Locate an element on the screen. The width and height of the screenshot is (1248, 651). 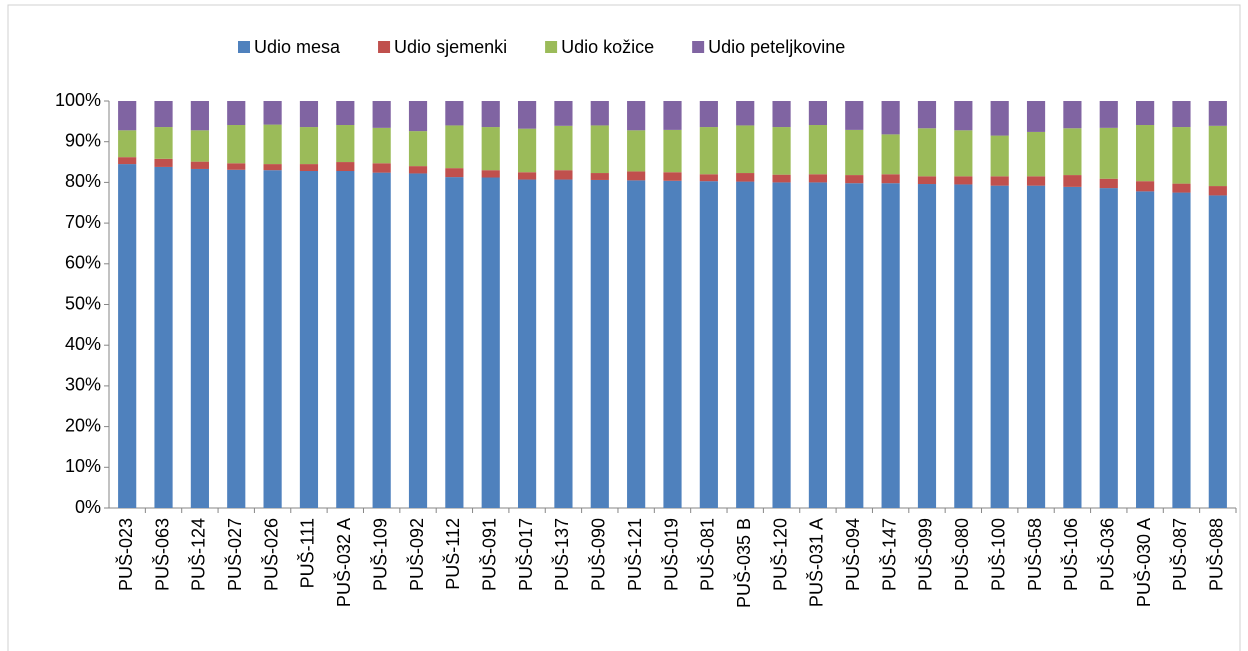
x-tick-label: PUŠ-091 is located at coordinates (488, 554).